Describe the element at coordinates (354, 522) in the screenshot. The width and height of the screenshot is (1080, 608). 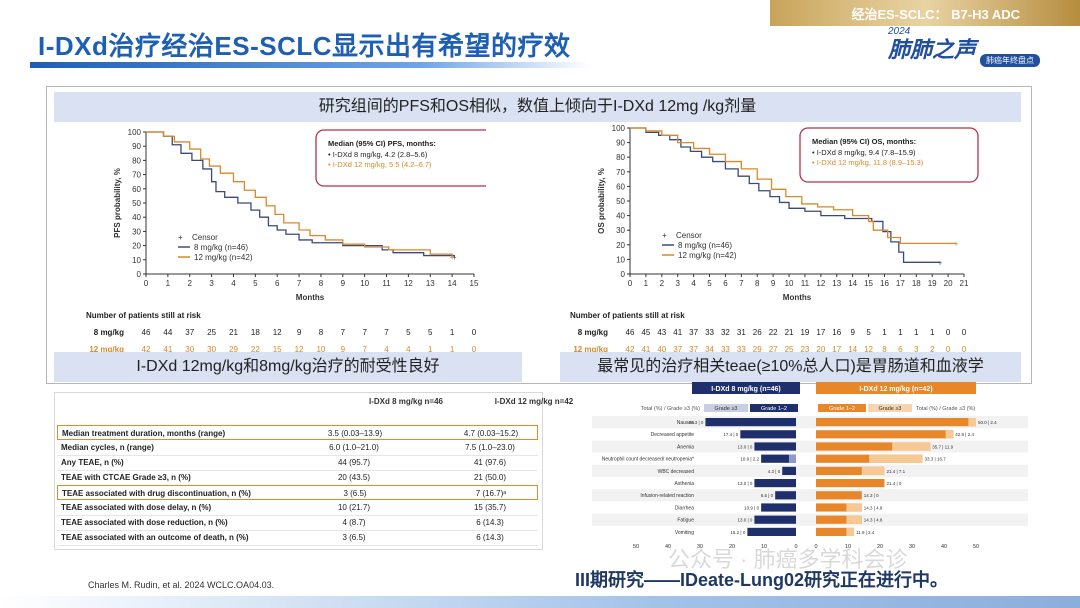
I see `value-8mg: 4 (8.7)` at that location.